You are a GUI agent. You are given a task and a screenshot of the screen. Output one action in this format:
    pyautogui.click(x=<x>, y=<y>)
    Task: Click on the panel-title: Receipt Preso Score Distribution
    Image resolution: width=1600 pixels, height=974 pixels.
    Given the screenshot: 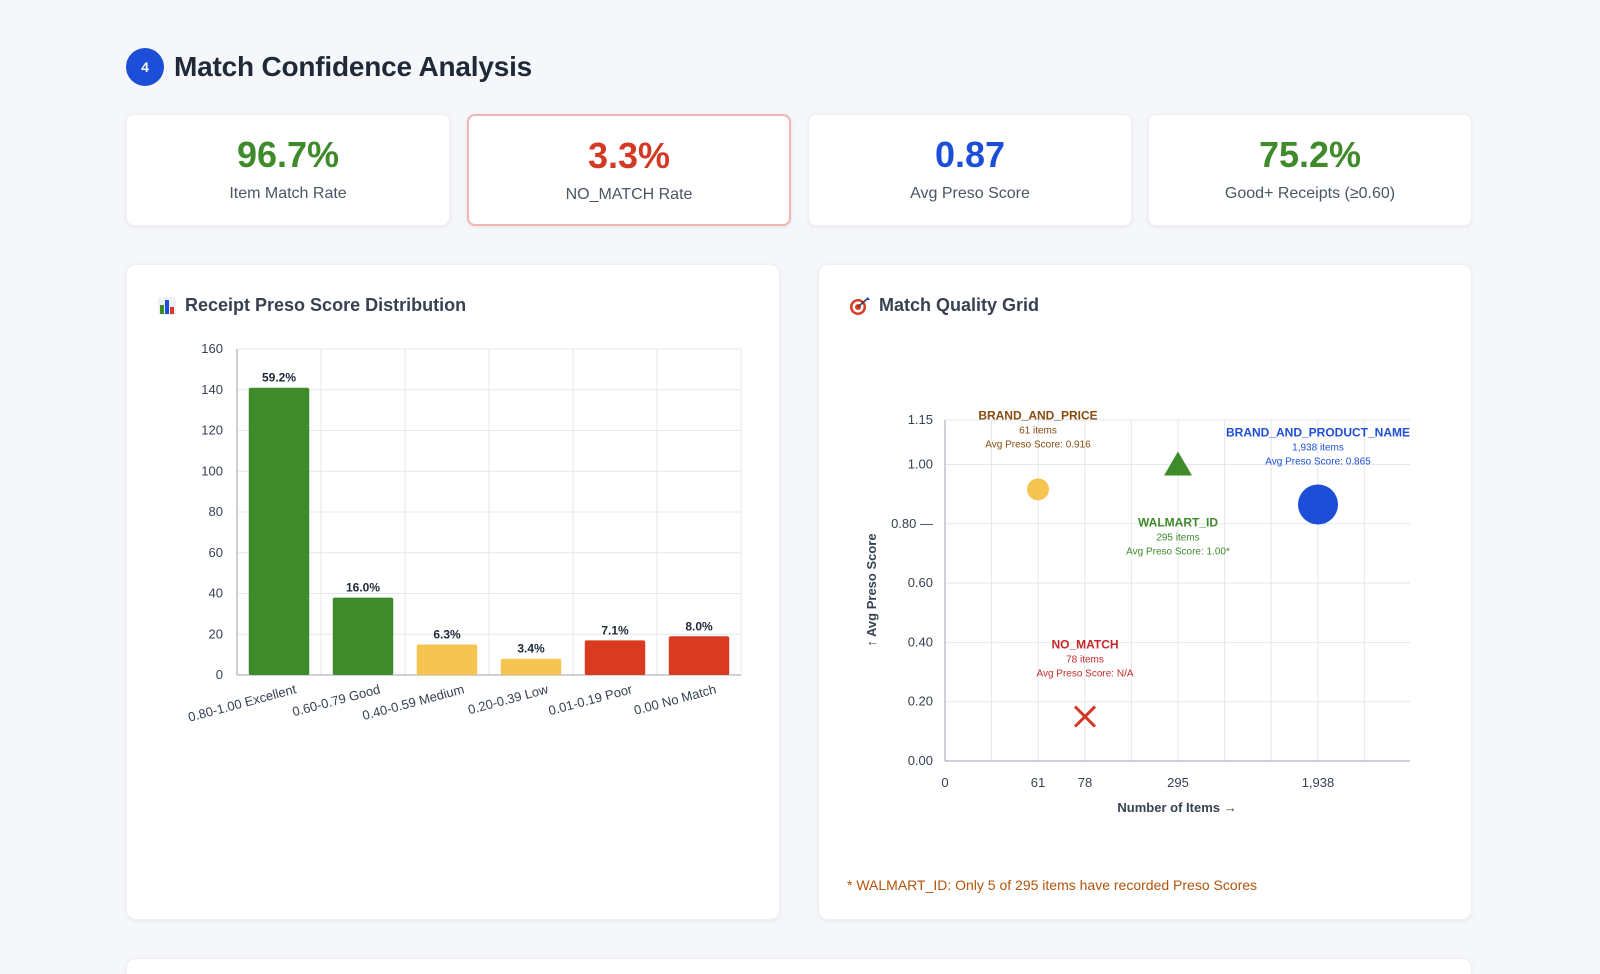 What is the action you would take?
    pyautogui.click(x=311, y=305)
    